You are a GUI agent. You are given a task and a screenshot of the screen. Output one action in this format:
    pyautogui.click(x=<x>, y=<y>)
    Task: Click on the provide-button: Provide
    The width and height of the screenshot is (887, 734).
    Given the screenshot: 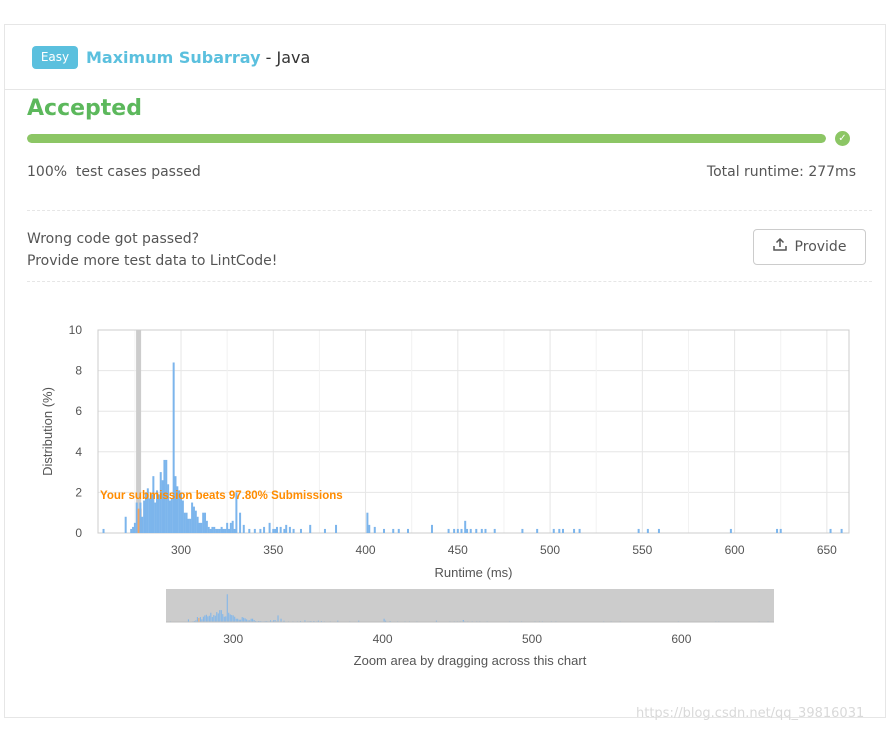 What is the action you would take?
    pyautogui.click(x=809, y=247)
    